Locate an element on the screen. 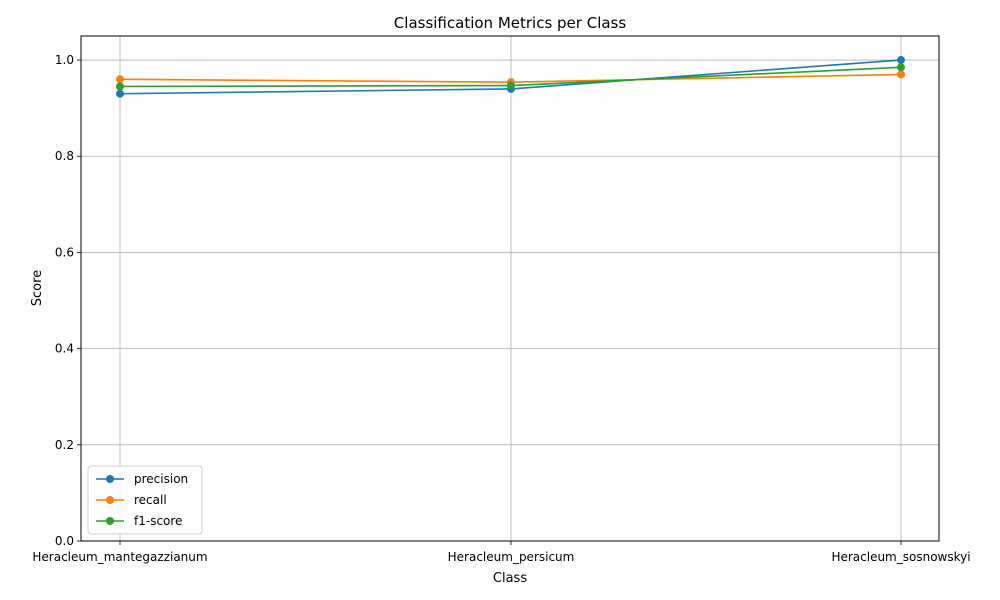 This screenshot has height=600, width=1000. series-layer is located at coordinates (510, 77).